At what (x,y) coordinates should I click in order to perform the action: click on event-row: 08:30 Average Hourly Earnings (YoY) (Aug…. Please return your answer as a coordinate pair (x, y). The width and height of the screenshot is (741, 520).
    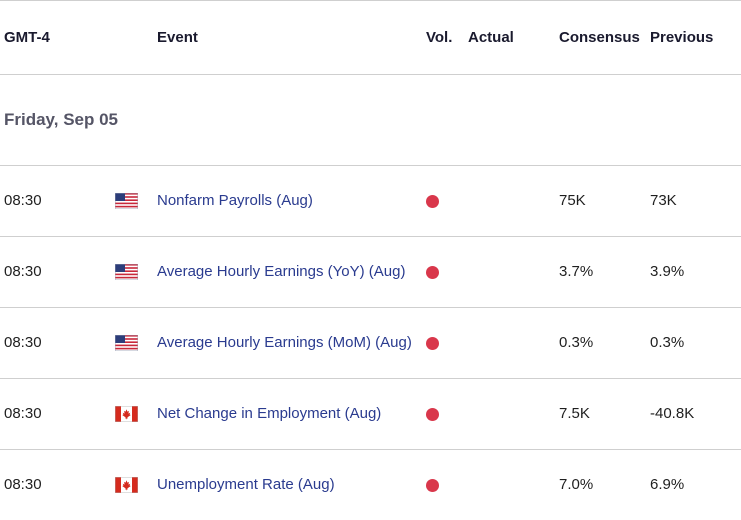
    Looking at the image, I should click on (370, 272).